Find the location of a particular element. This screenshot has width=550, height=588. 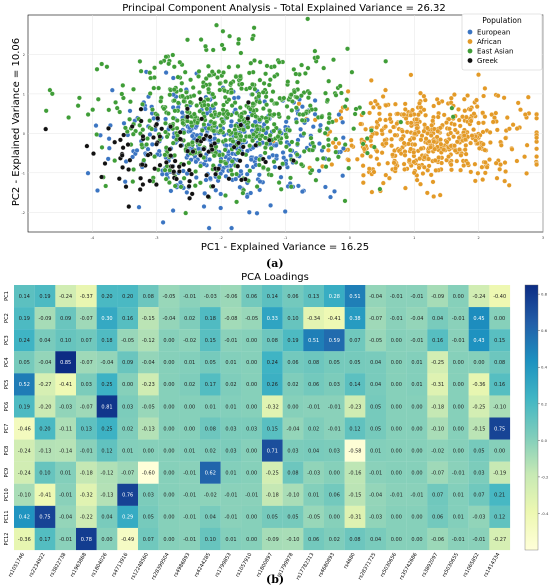

heatmap-cell-value: -0.01 is located at coordinates (313, 407).